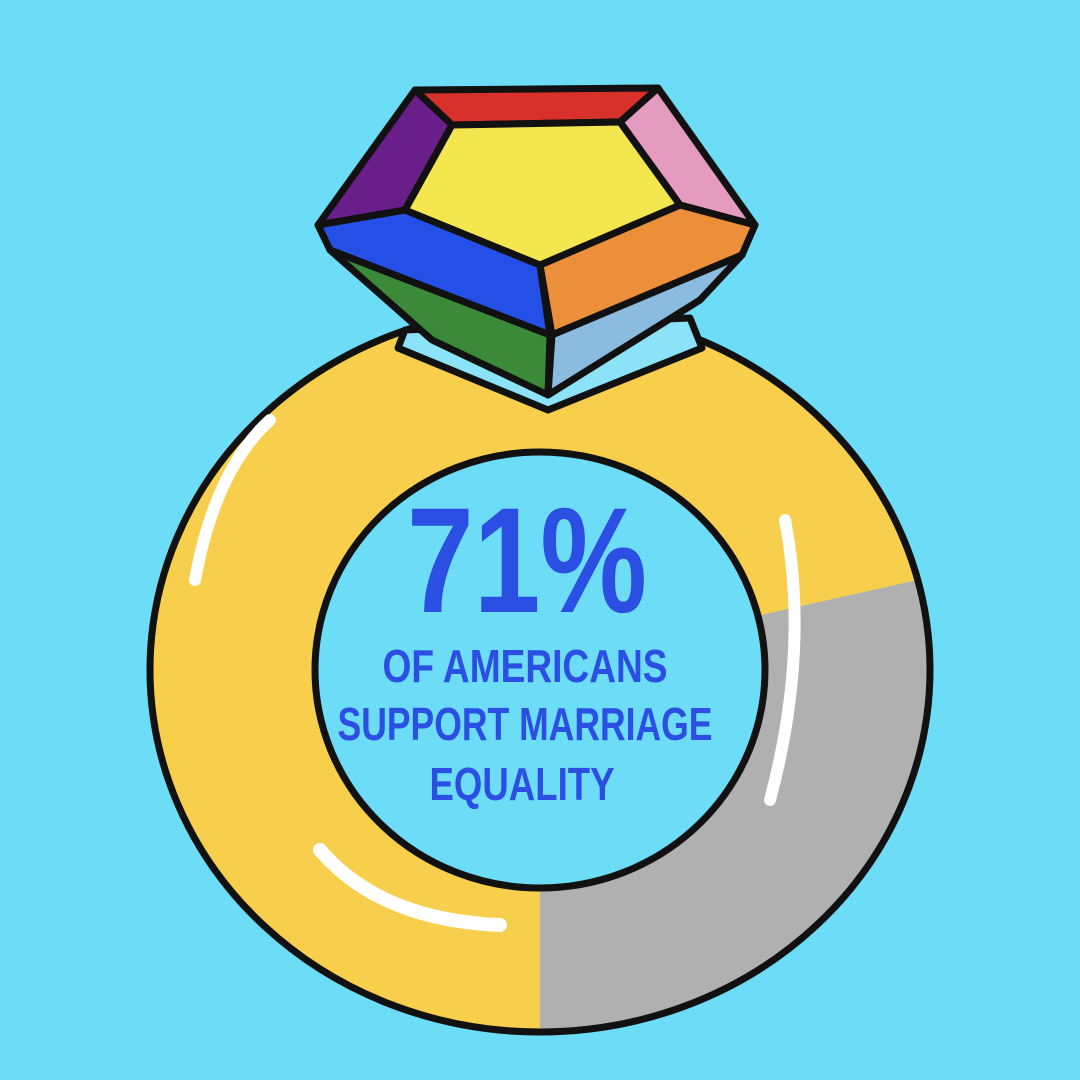 The width and height of the screenshot is (1080, 1080). What do you see at coordinates (525, 666) in the screenshot?
I see `caption-line: OF AMERICANS` at bounding box center [525, 666].